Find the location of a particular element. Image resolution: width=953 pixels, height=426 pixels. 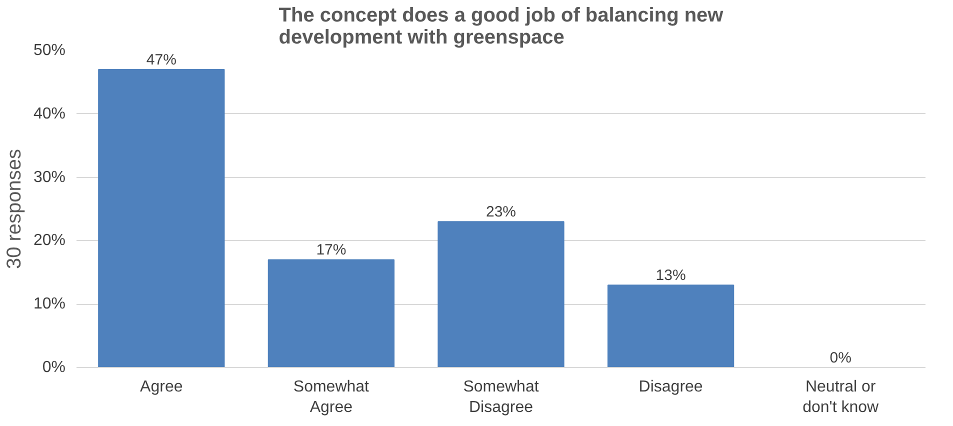

data-label: 23% is located at coordinates (501, 212).